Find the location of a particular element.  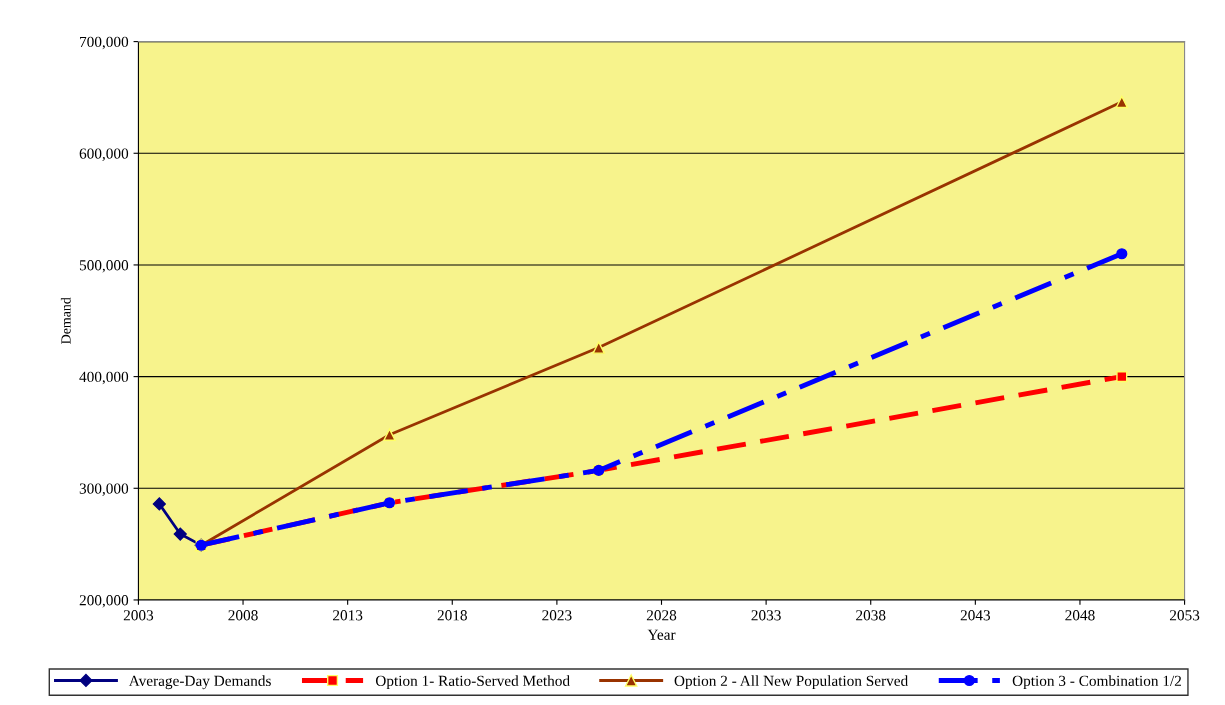

y-tick-label: 700,000 is located at coordinates (104, 43).